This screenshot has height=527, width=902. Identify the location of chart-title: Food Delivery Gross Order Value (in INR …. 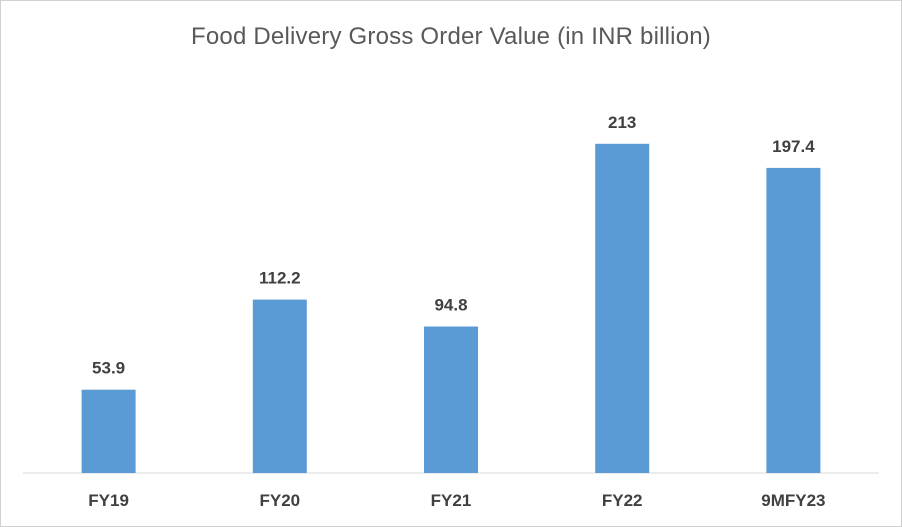
(451, 36).